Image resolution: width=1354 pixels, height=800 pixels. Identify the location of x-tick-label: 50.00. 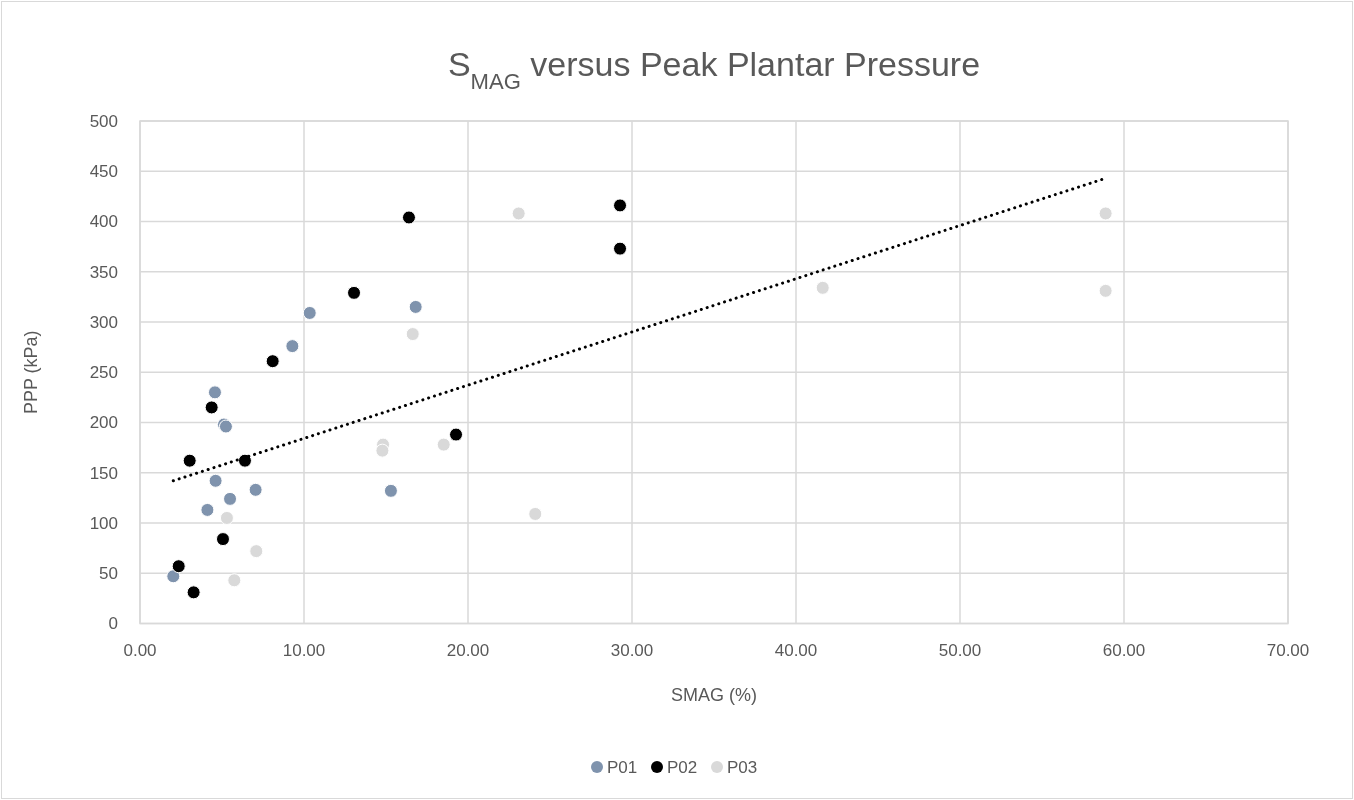
(960, 650).